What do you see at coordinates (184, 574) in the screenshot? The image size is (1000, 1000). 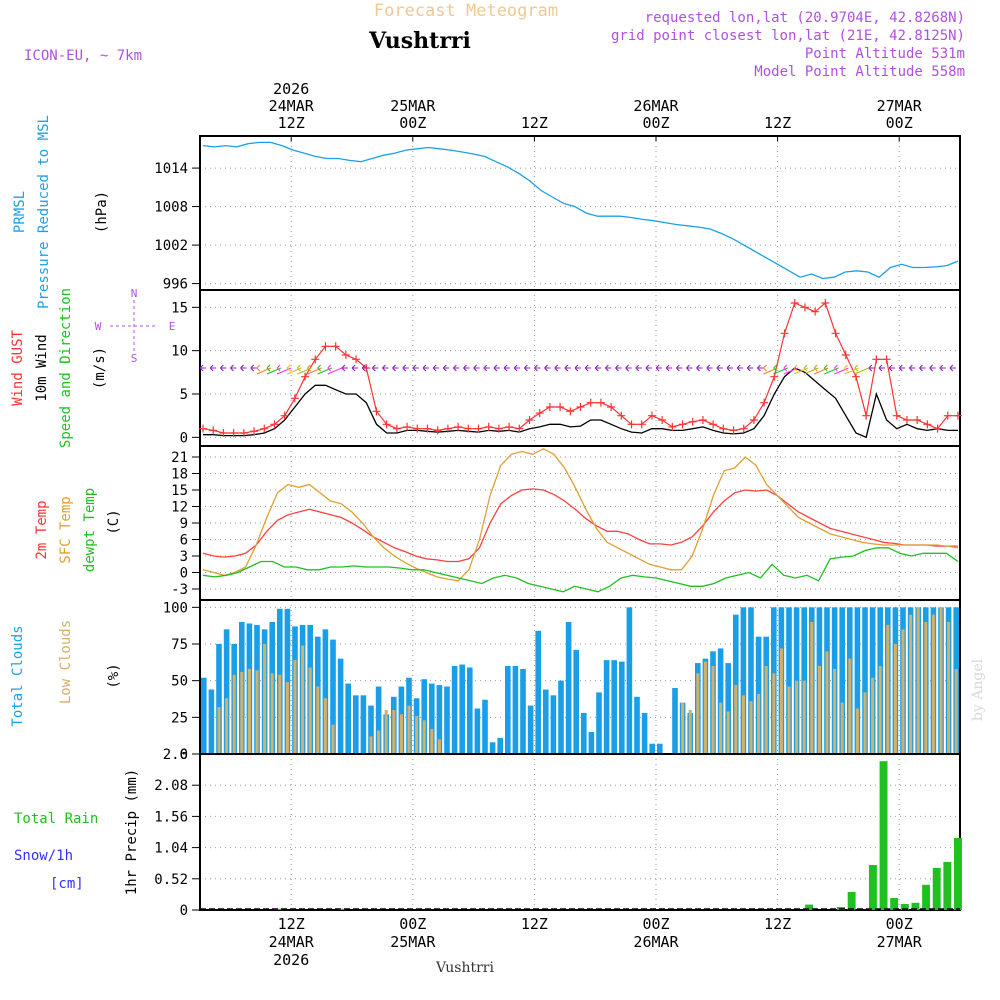 I see `temp-ytick-label: 0` at bounding box center [184, 574].